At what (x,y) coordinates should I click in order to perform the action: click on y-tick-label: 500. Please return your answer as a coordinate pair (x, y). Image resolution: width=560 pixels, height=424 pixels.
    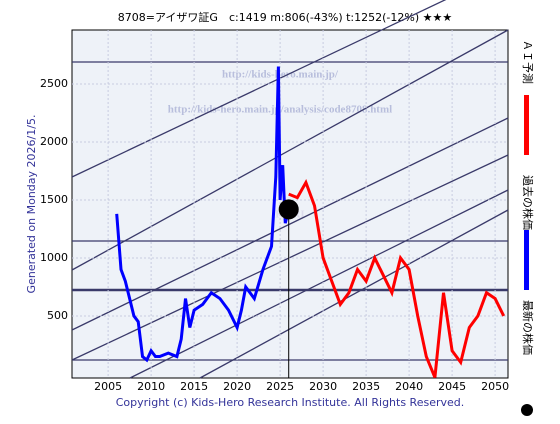
    Looking at the image, I should click on (57, 315).